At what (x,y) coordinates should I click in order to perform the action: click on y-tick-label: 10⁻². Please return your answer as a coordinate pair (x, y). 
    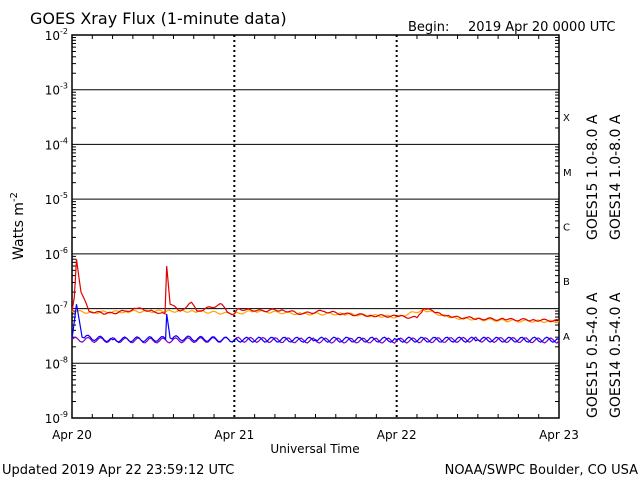
    Looking at the image, I should click on (56, 35).